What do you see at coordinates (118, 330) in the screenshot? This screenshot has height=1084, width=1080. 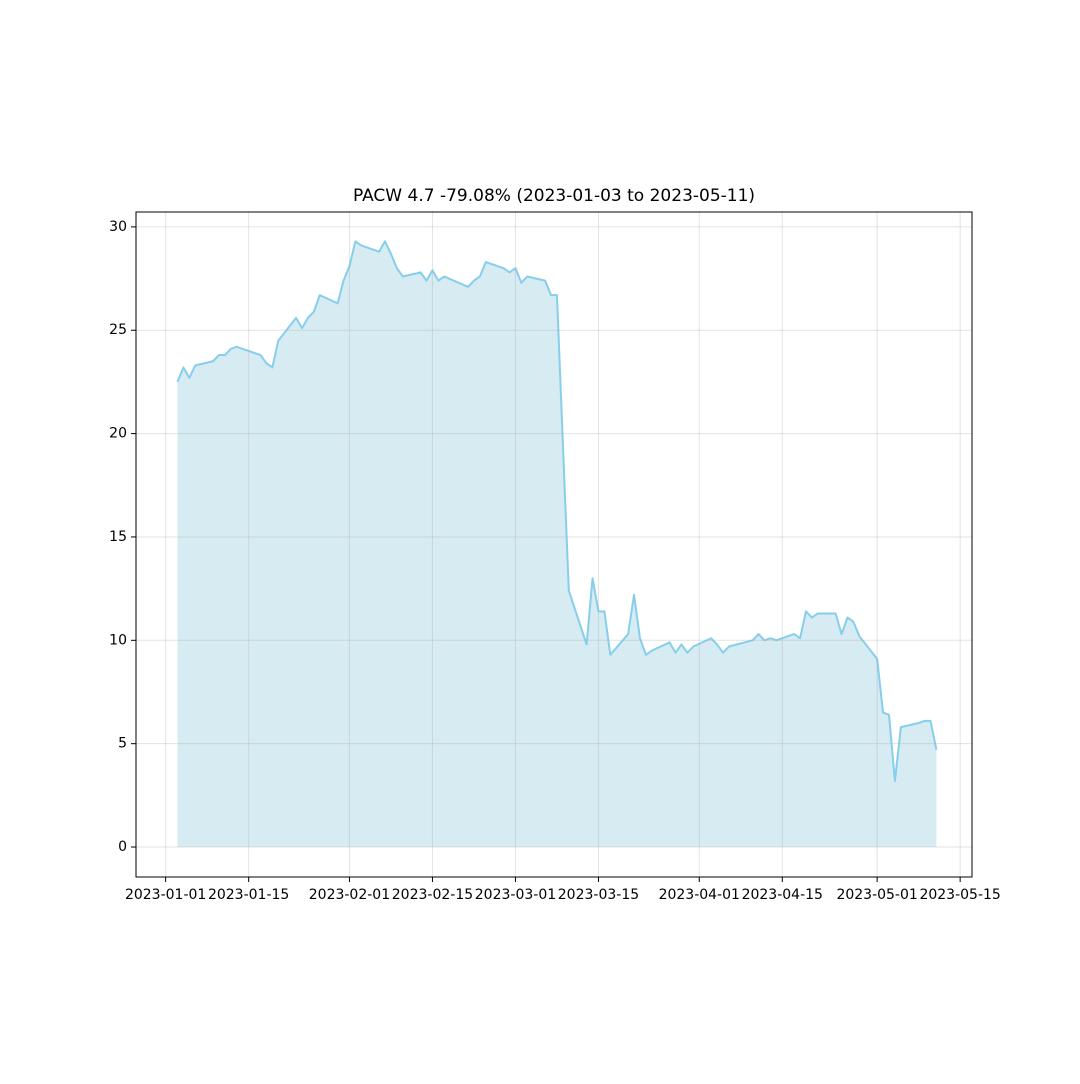 I see `y-tick-label: 25` at bounding box center [118, 330].